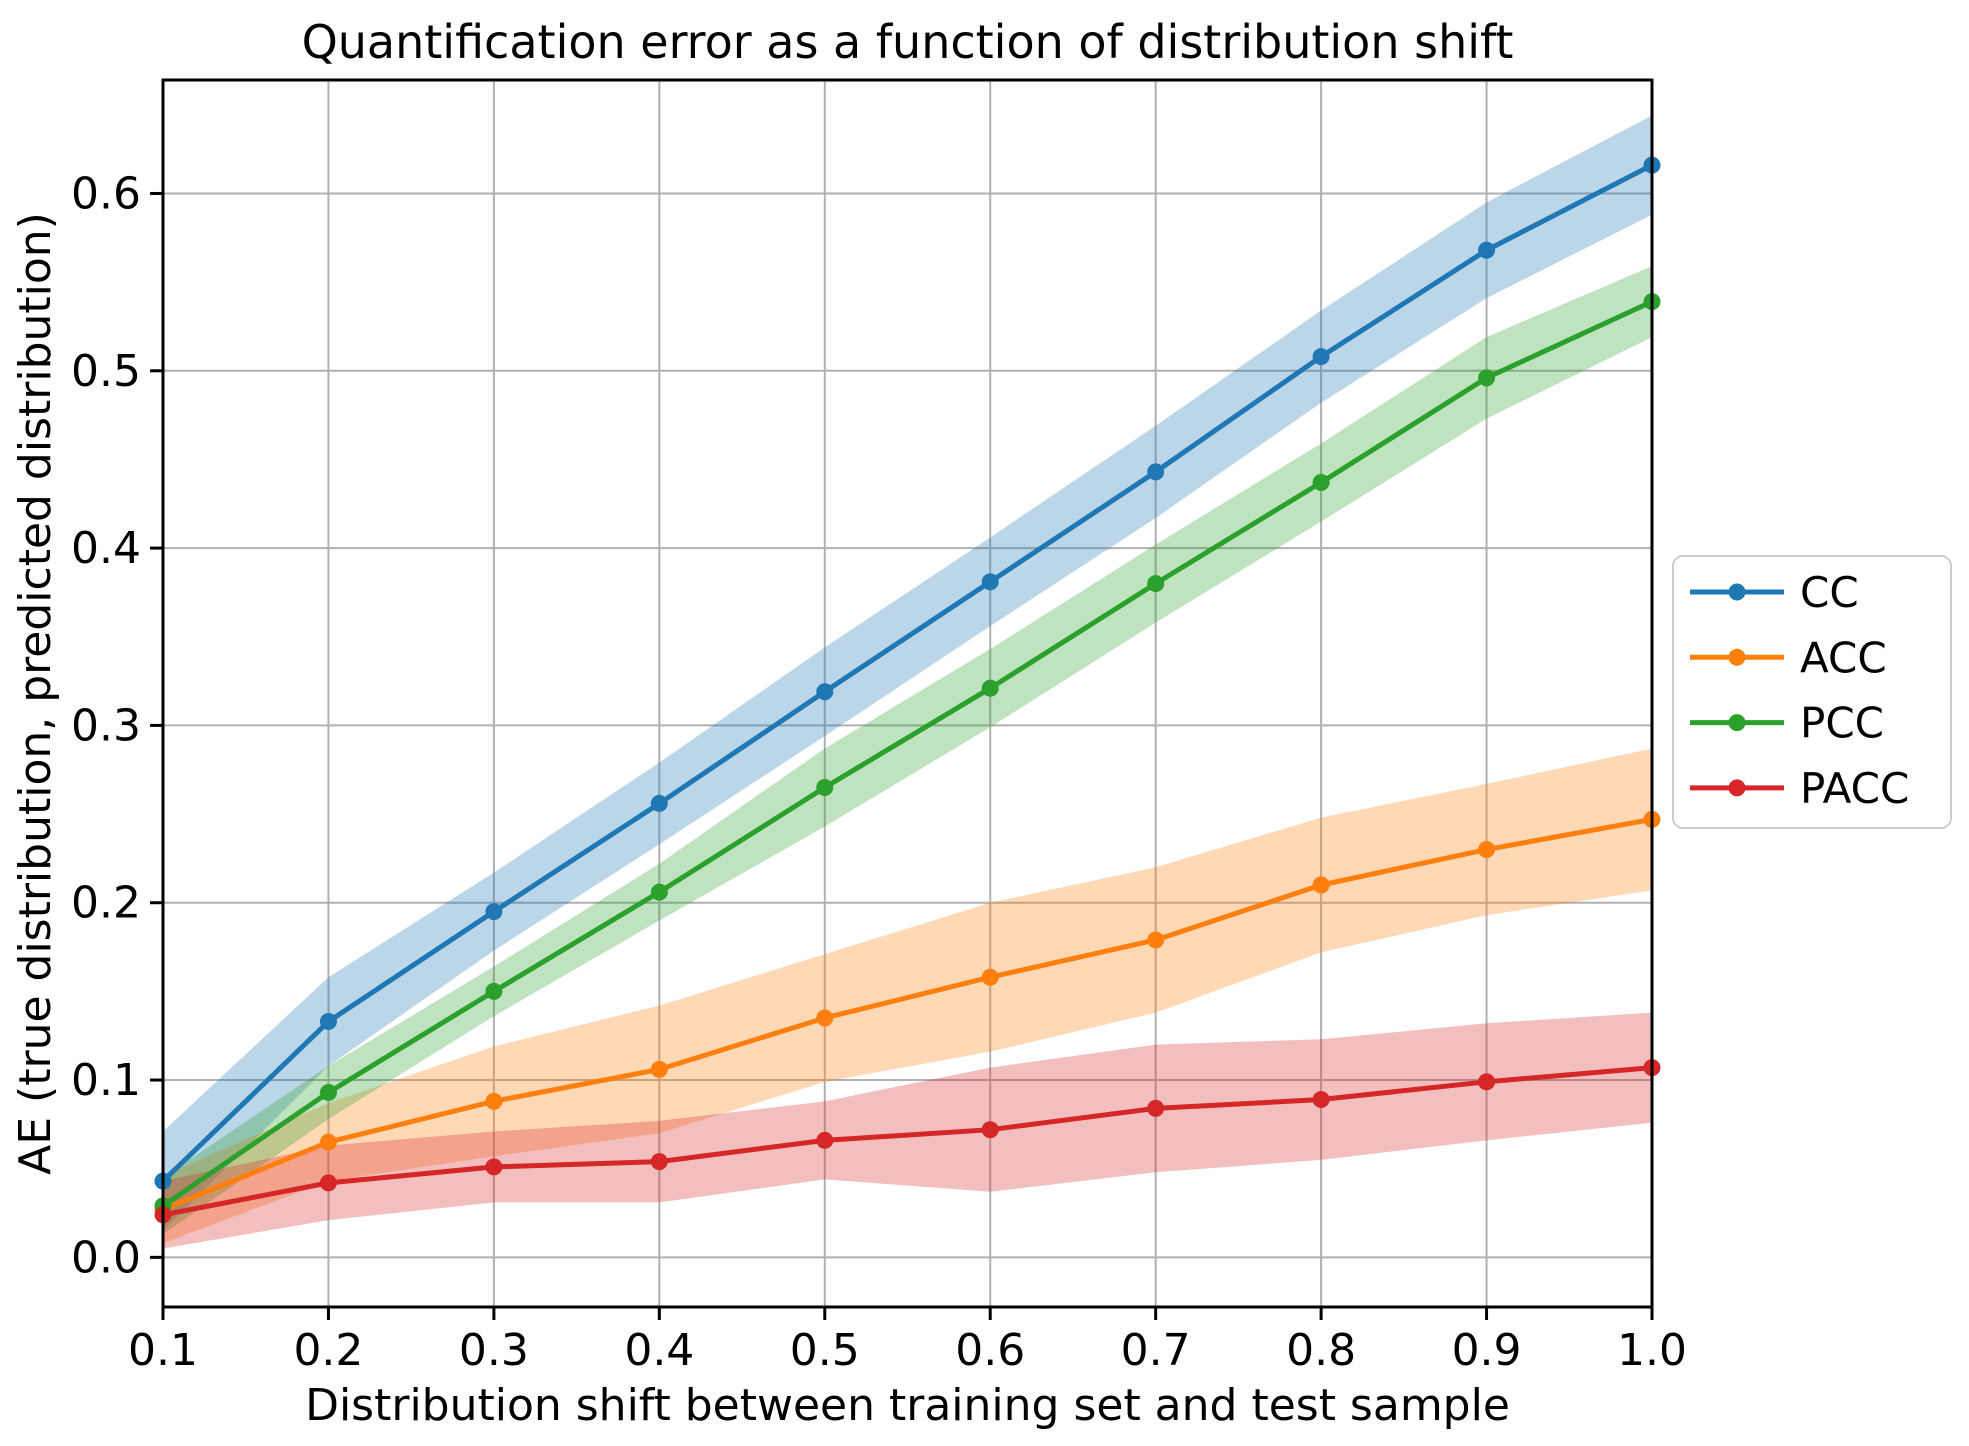  I want to click on legend-item-pcc, so click(1737, 723).